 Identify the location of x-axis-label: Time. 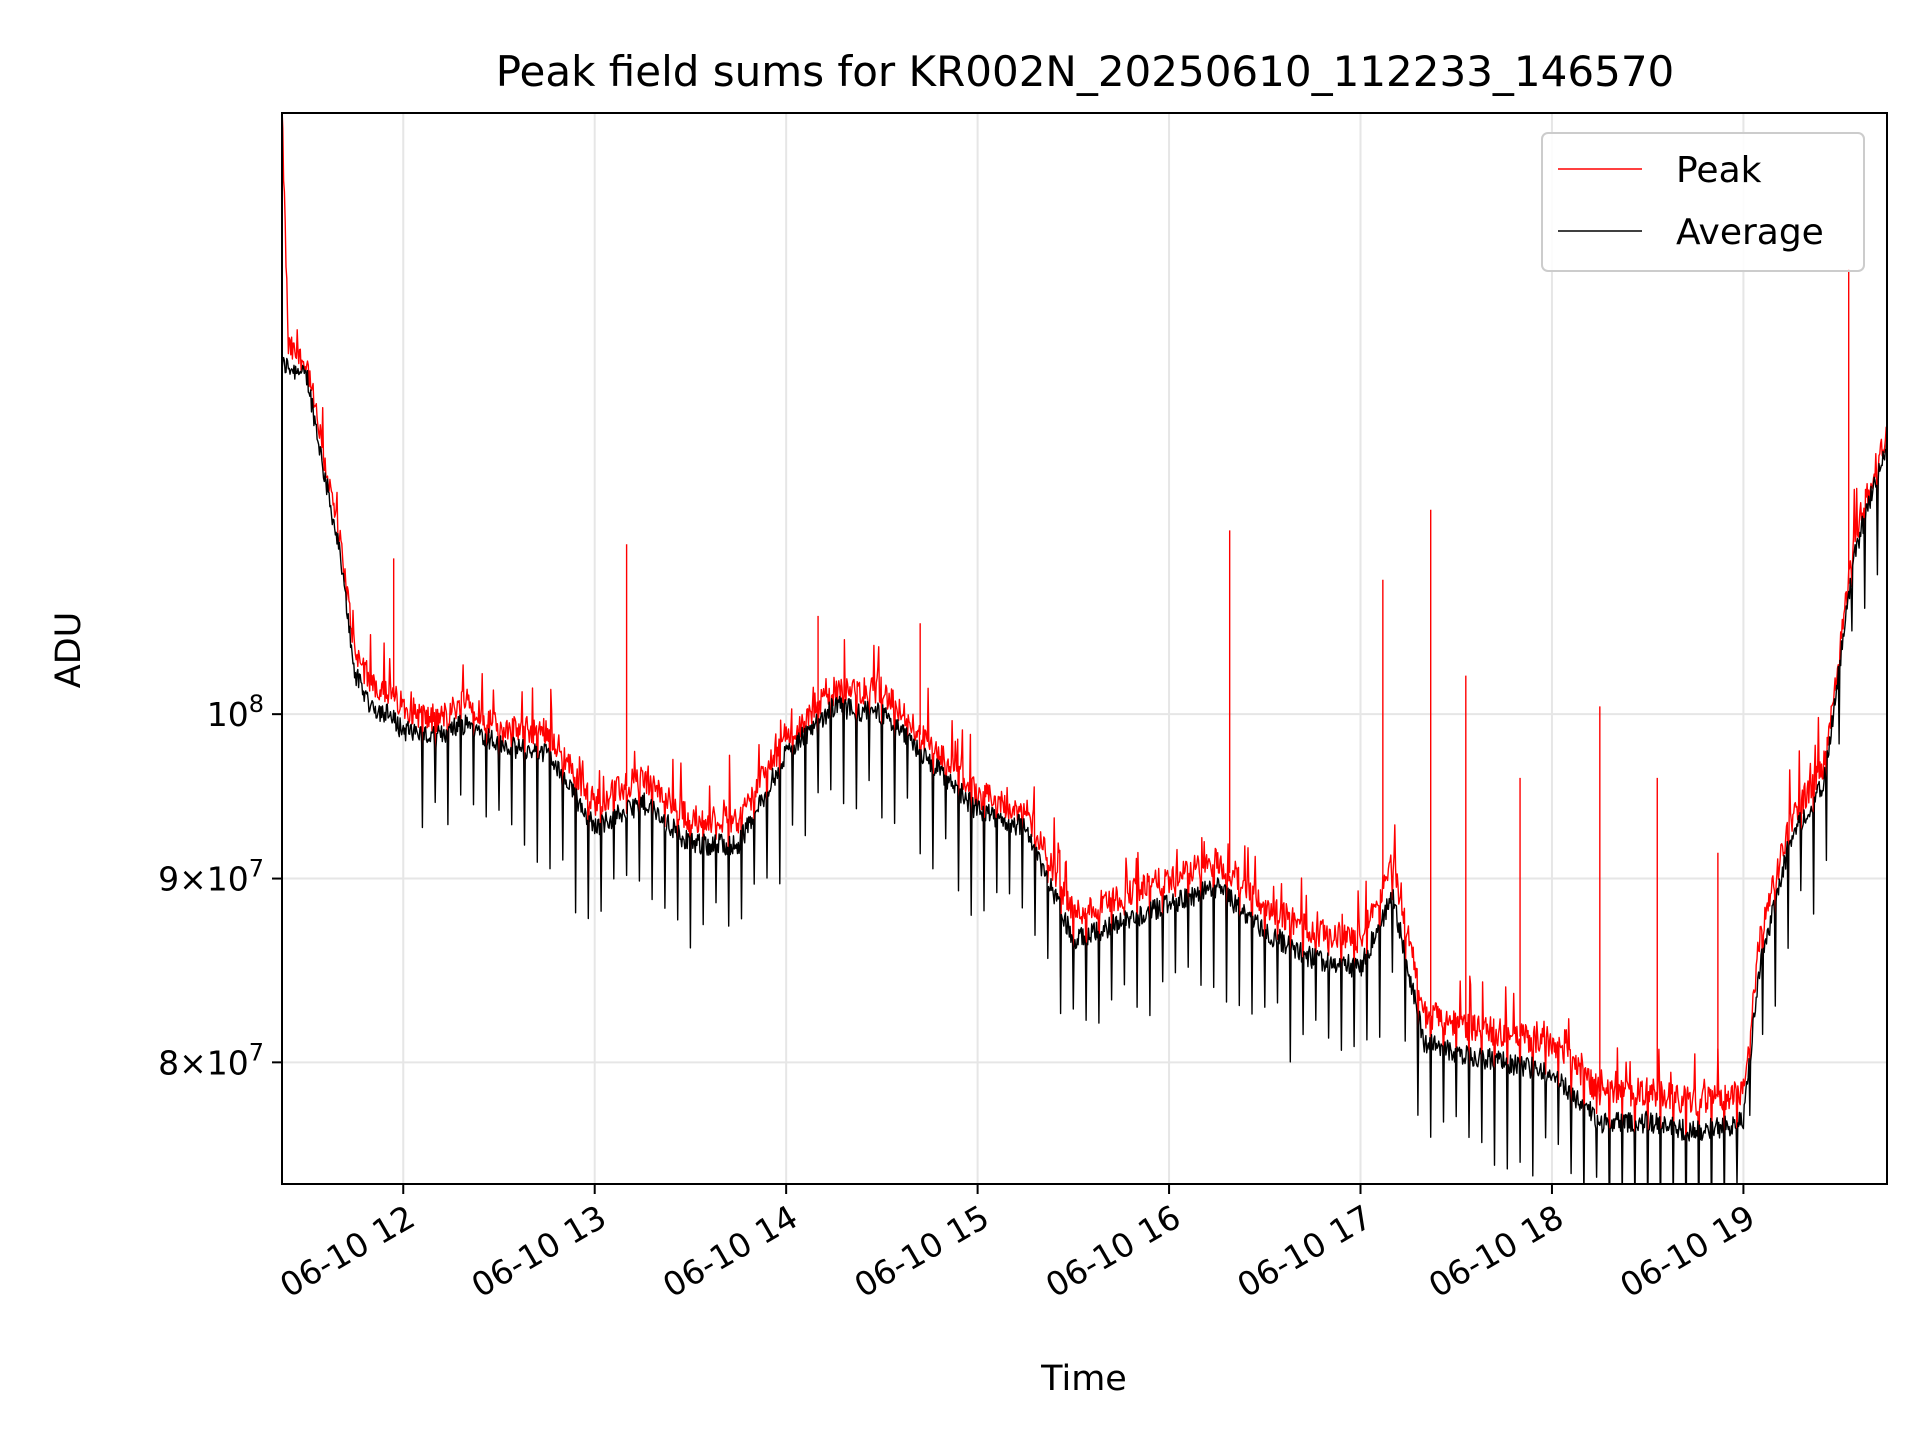
(1083, 1379).